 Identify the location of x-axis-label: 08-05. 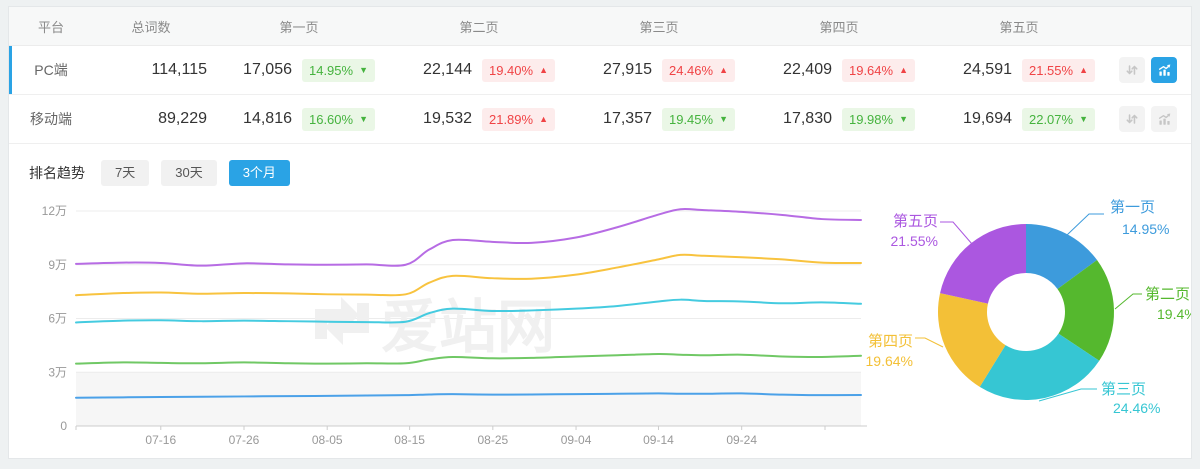
(327, 440).